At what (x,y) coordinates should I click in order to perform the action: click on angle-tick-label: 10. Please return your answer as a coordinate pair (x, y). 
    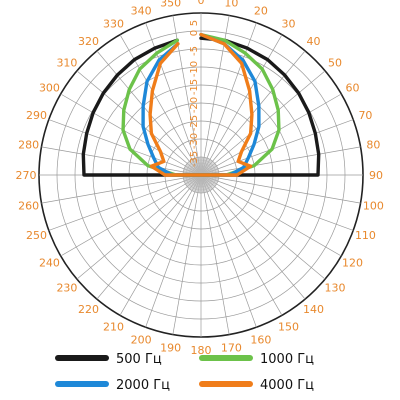
    Looking at the image, I should click on (231, 5).